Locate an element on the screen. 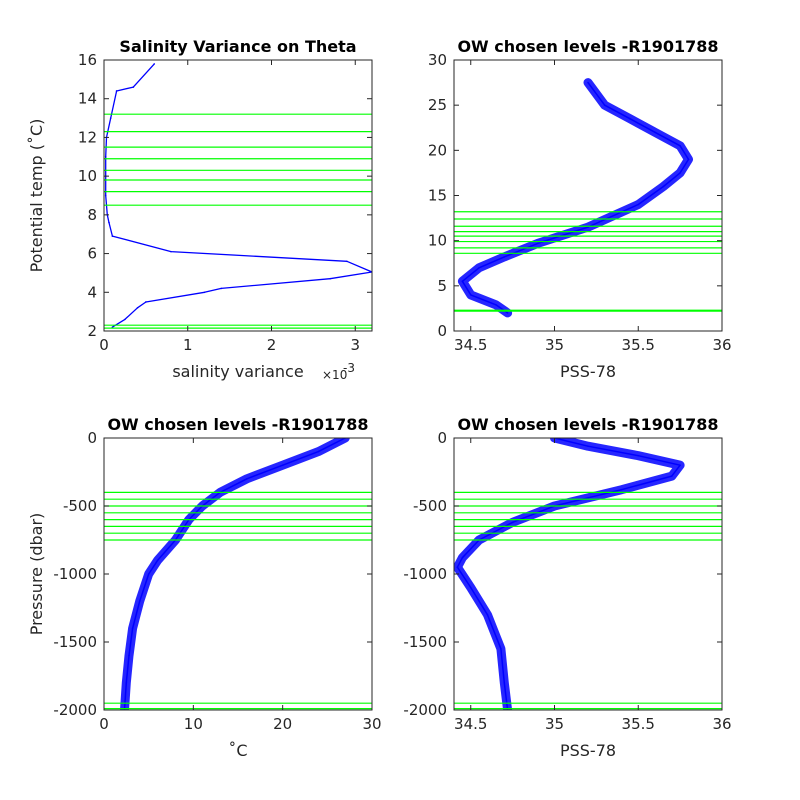 This screenshot has height=800, width=800. x-tick-label: 30 is located at coordinates (371, 724).